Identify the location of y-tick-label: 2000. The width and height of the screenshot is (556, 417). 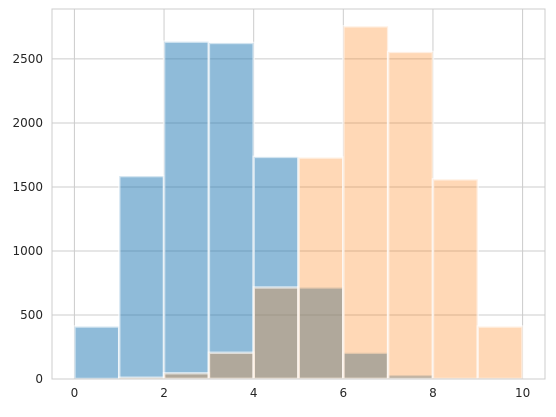
(27, 123).